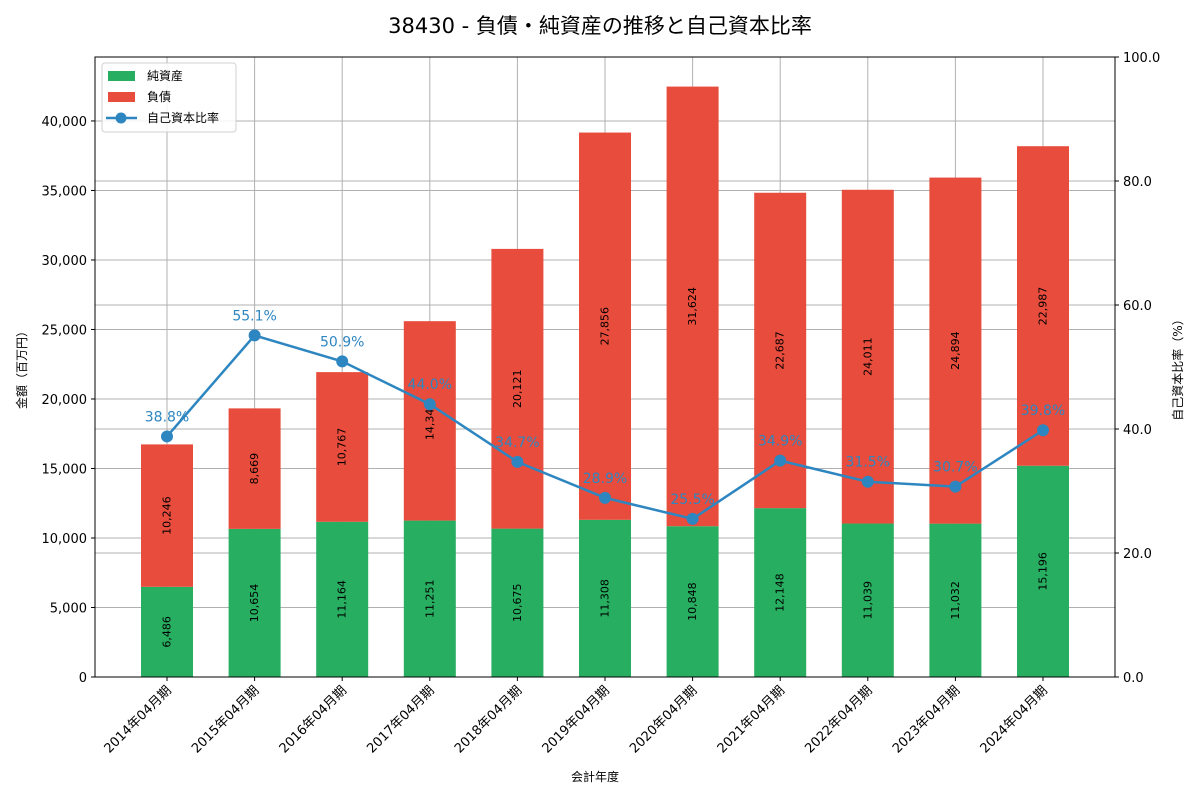 The image size is (1200, 800). What do you see at coordinates (1141, 58) in the screenshot?
I see `y2-tick-label: 100.0` at bounding box center [1141, 58].